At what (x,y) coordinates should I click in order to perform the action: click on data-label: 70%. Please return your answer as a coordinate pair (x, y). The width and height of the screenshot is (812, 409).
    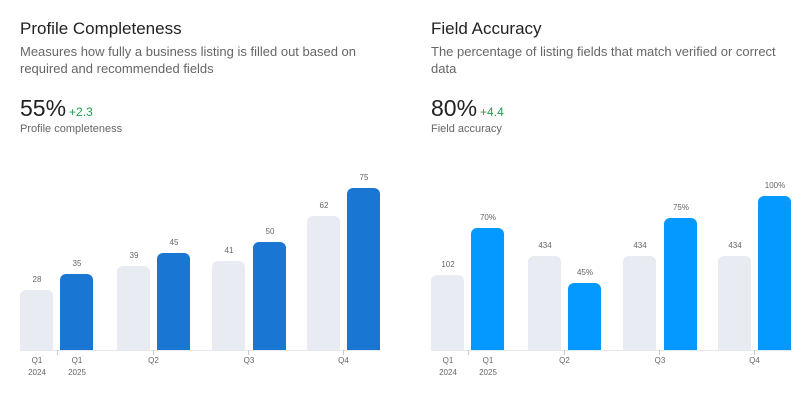
    Looking at the image, I should click on (487, 218).